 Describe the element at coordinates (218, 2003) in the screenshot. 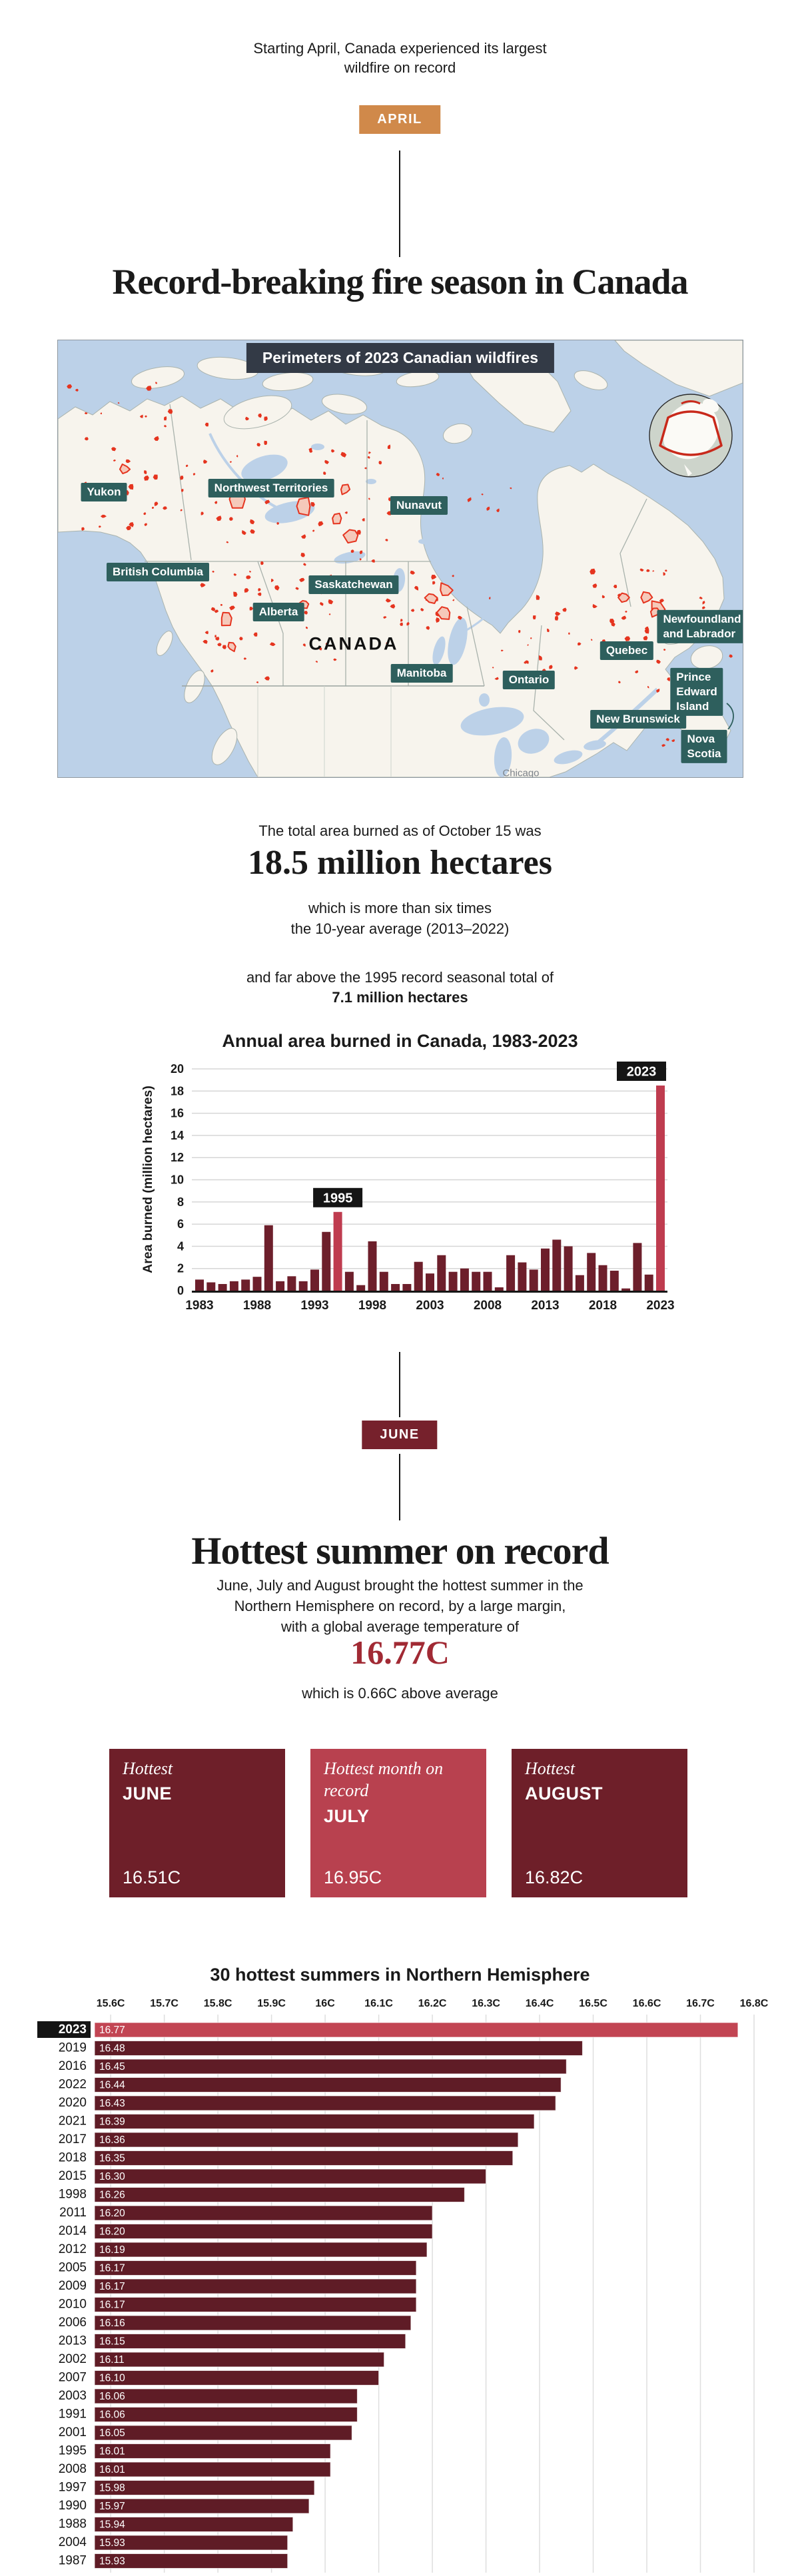

I see `x-tick-label: 15.8C` at that location.